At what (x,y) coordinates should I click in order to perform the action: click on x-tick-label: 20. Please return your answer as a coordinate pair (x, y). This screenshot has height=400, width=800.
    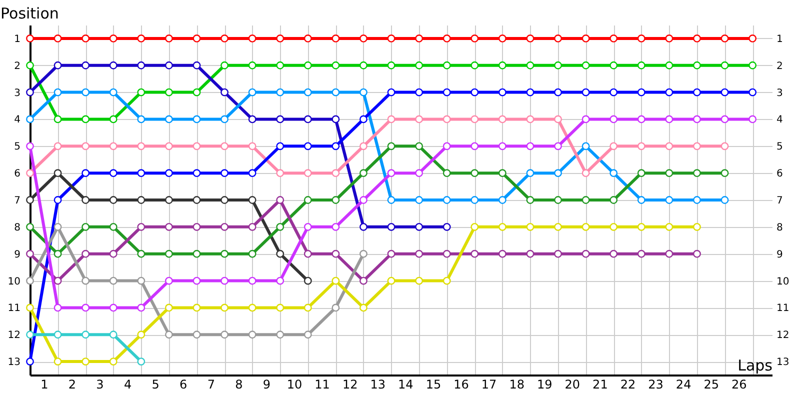
    Looking at the image, I should click on (572, 385).